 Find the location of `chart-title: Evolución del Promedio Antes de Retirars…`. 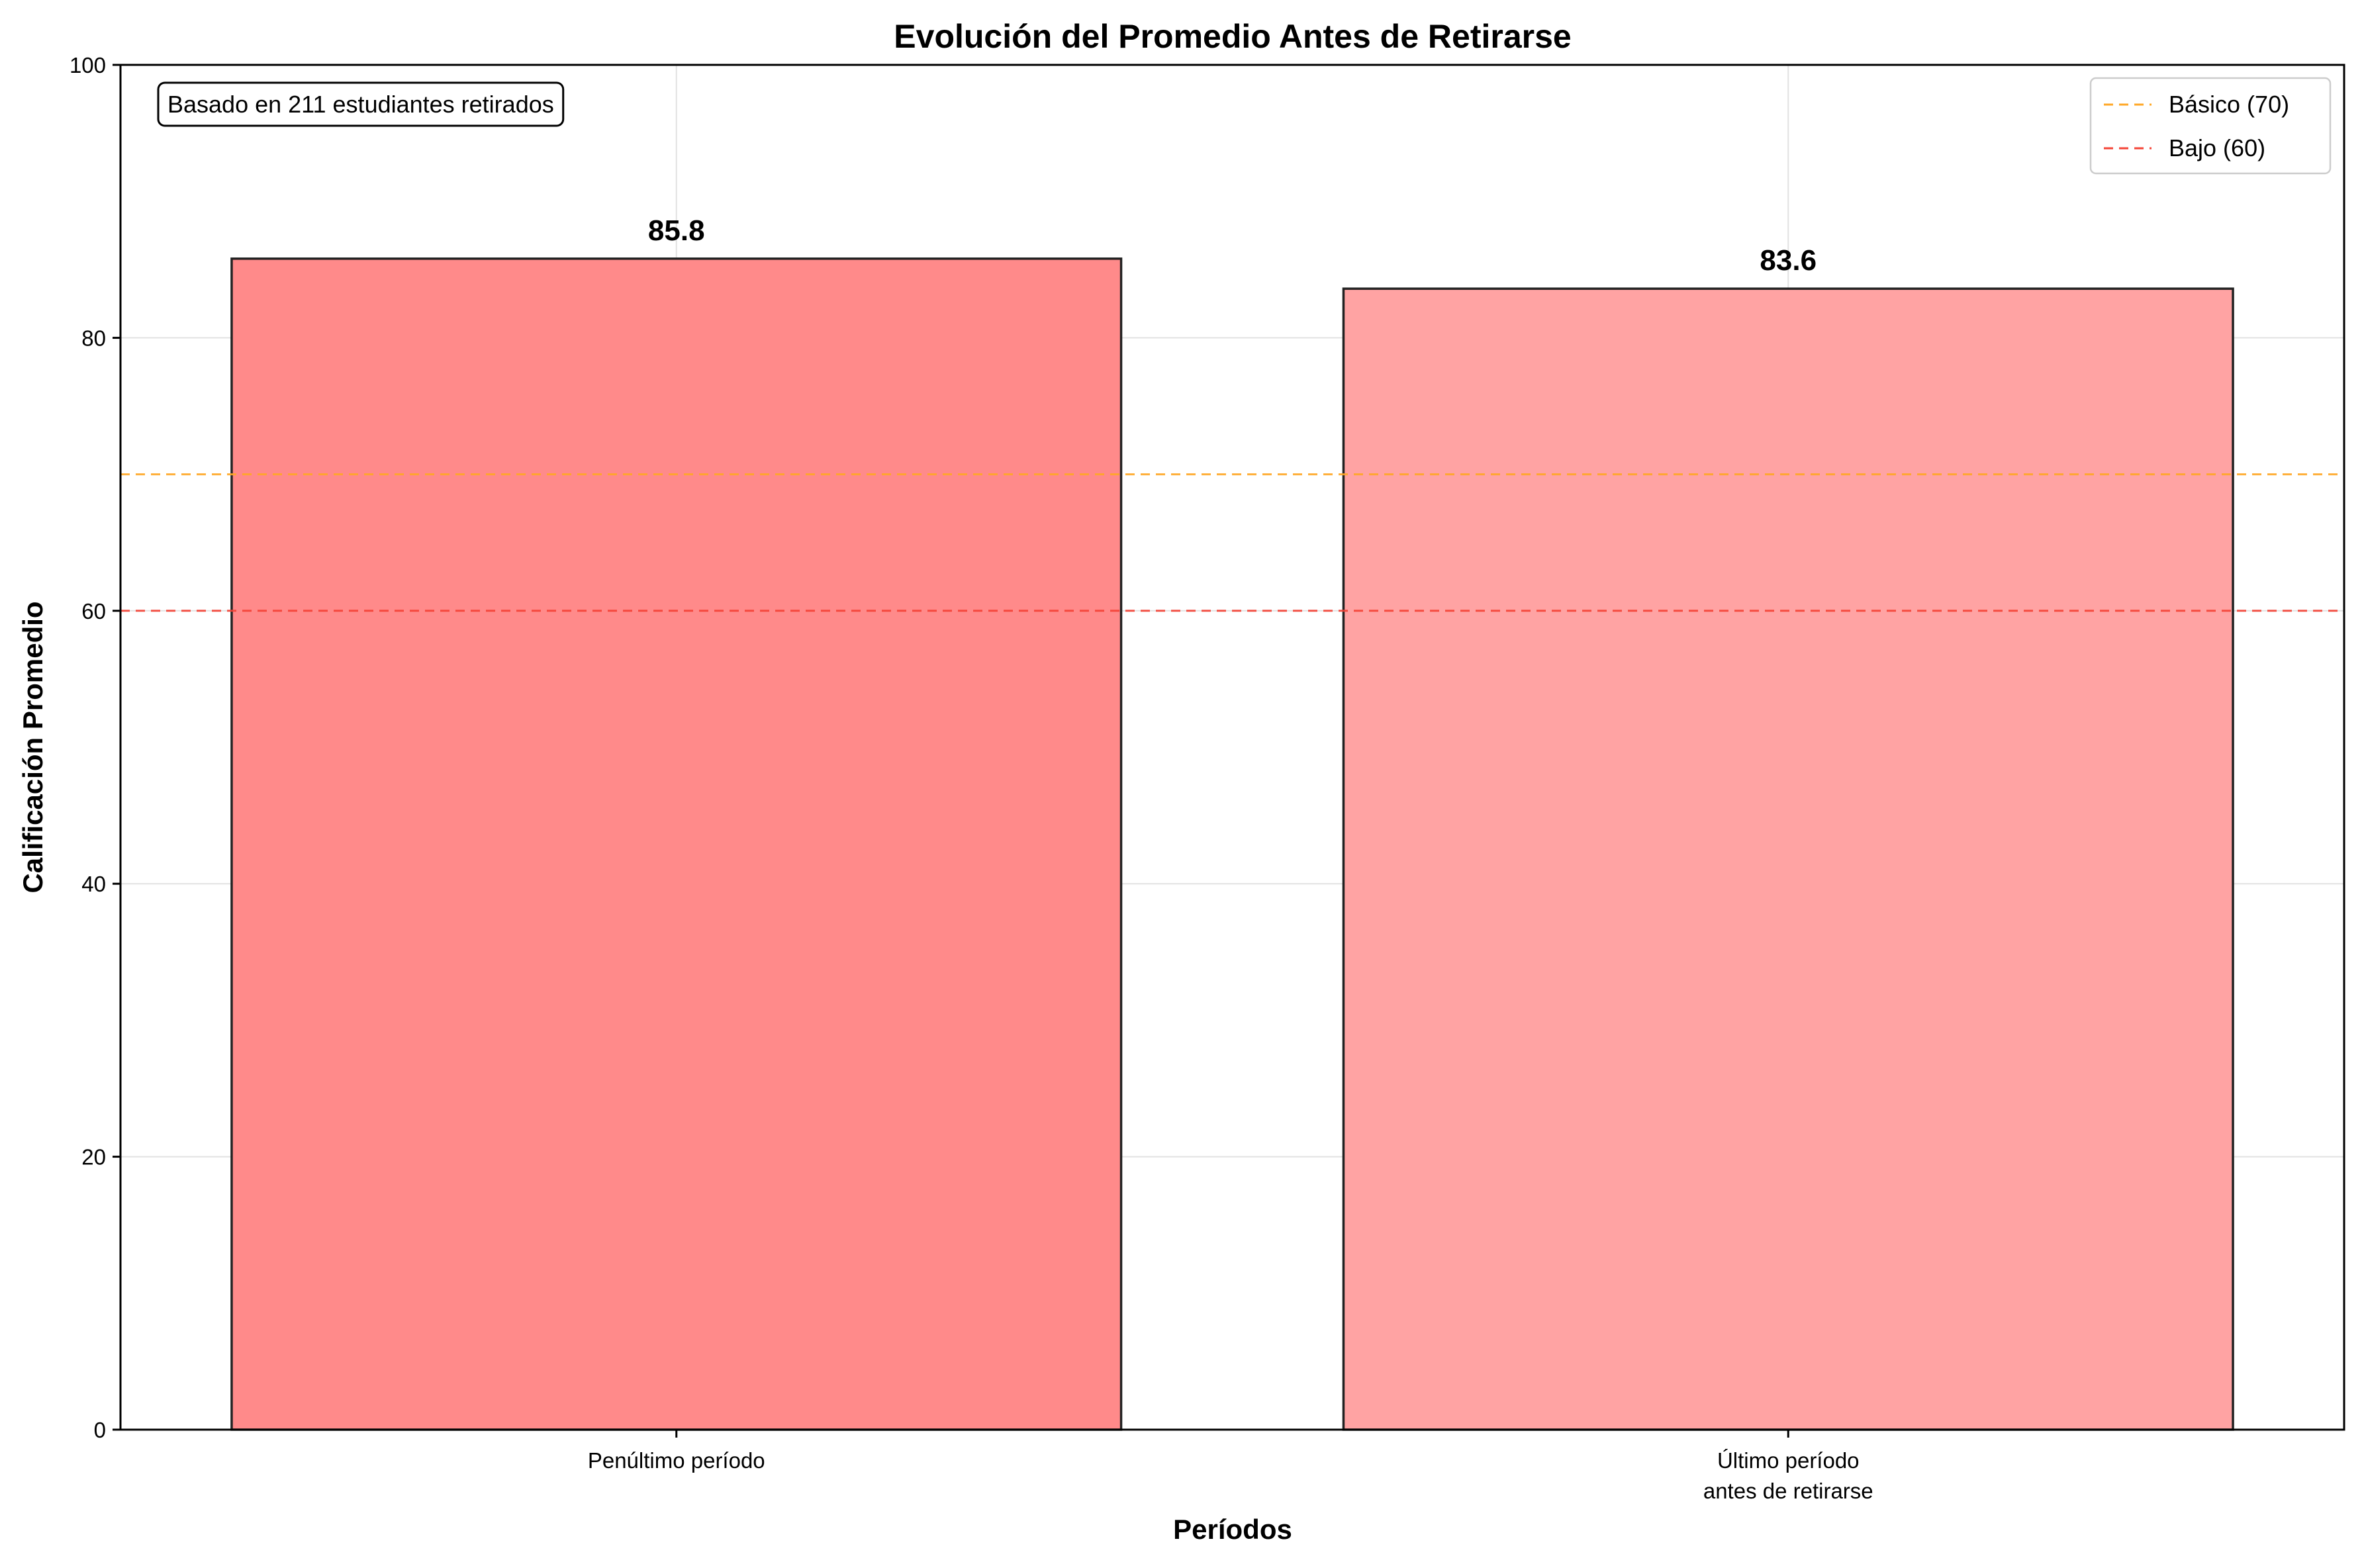

chart-title: Evolución del Promedio Antes de Retirars… is located at coordinates (1232, 36).